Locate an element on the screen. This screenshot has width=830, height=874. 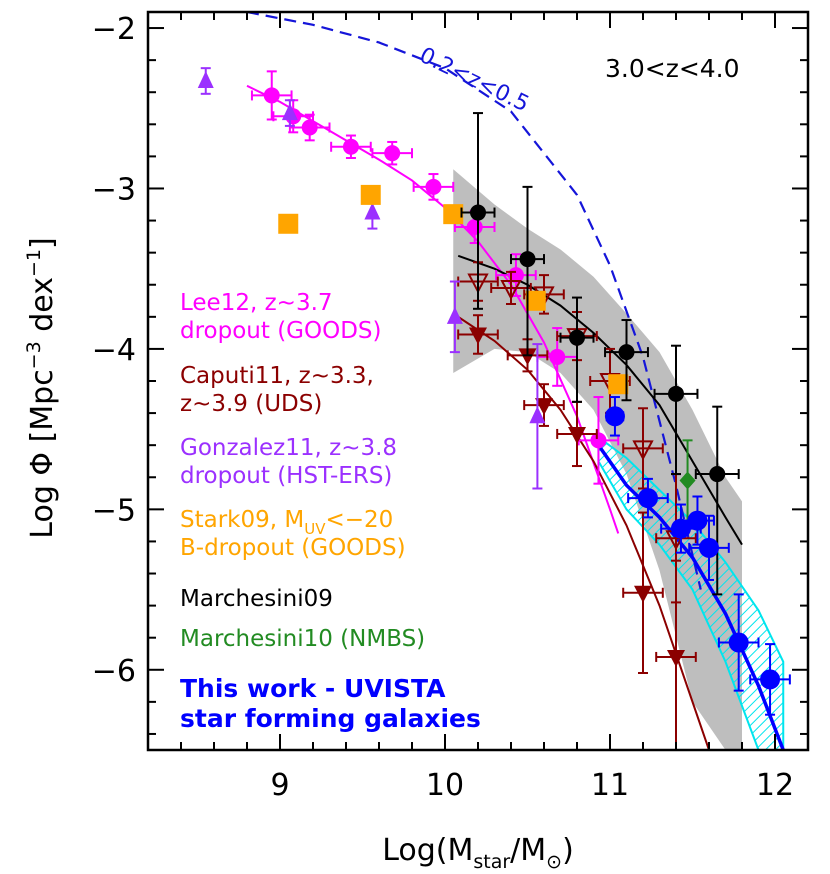
legend-caputi11-line2: z~3.9 (UDS) is located at coordinates (251, 404).